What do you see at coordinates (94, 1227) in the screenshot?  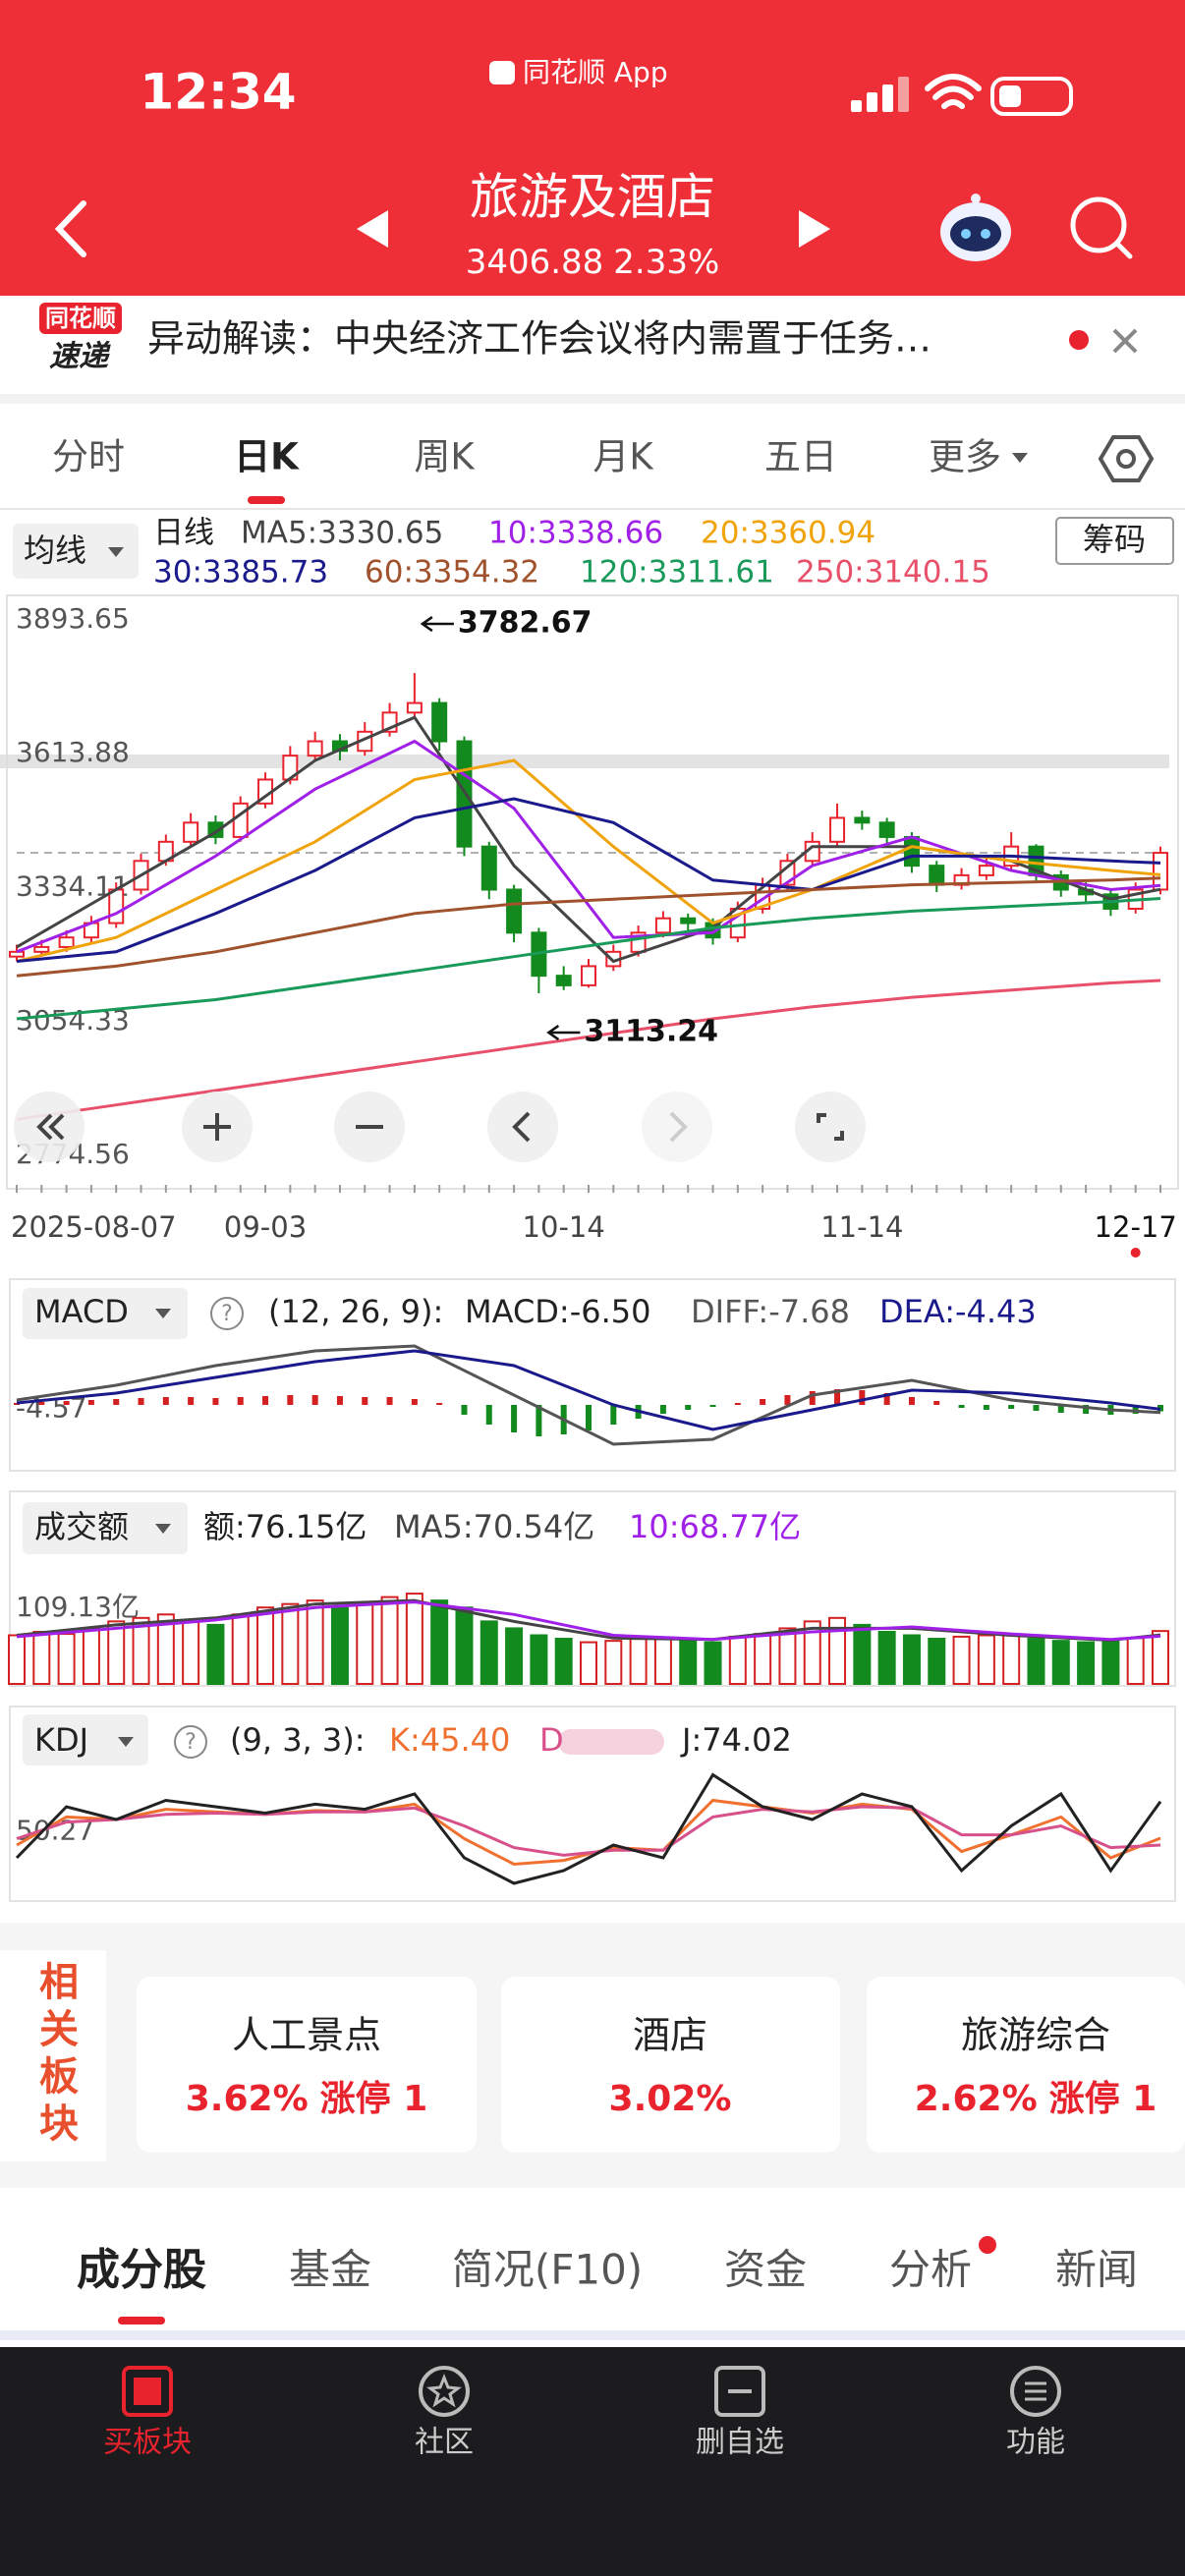 I see `x-tick-label: 2025-08-07` at bounding box center [94, 1227].